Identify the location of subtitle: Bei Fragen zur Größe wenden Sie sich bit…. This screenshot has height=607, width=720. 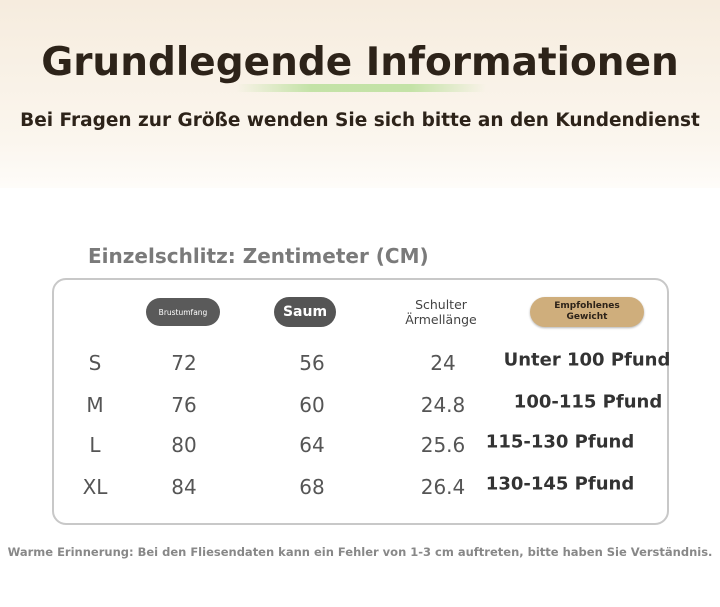
(360, 120).